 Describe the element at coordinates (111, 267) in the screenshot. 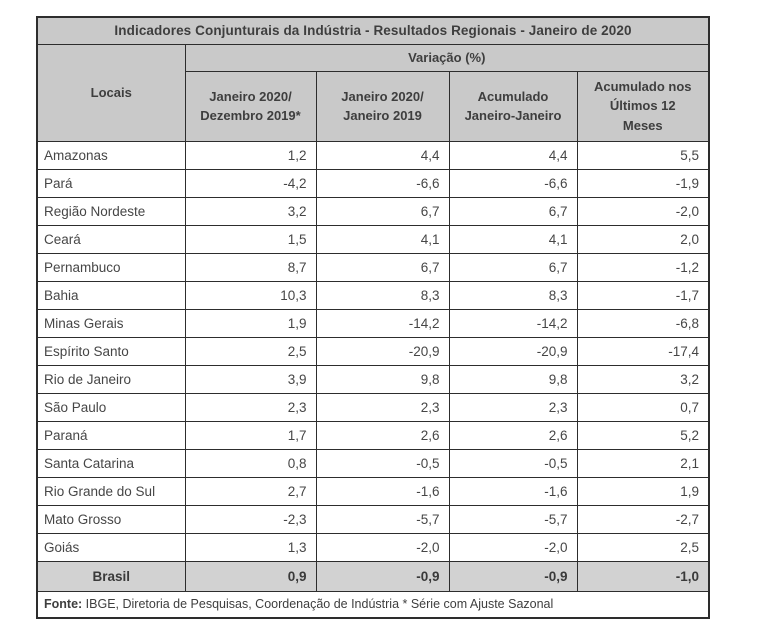

I see `row-label: Pernambuco` at that location.